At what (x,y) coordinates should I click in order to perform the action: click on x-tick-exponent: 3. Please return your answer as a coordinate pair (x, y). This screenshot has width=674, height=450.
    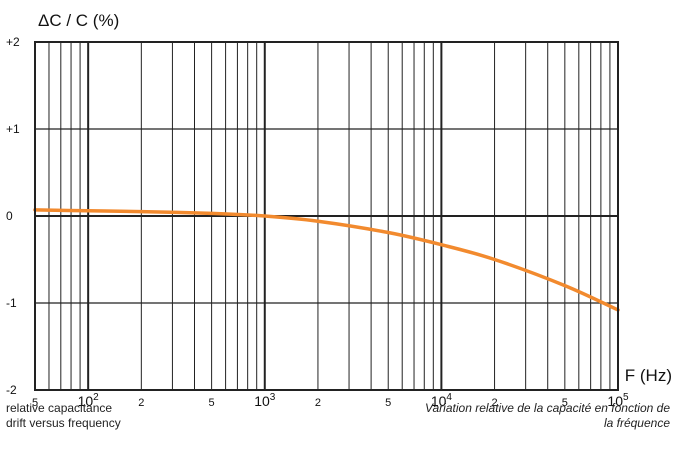
    Looking at the image, I should click on (273, 397).